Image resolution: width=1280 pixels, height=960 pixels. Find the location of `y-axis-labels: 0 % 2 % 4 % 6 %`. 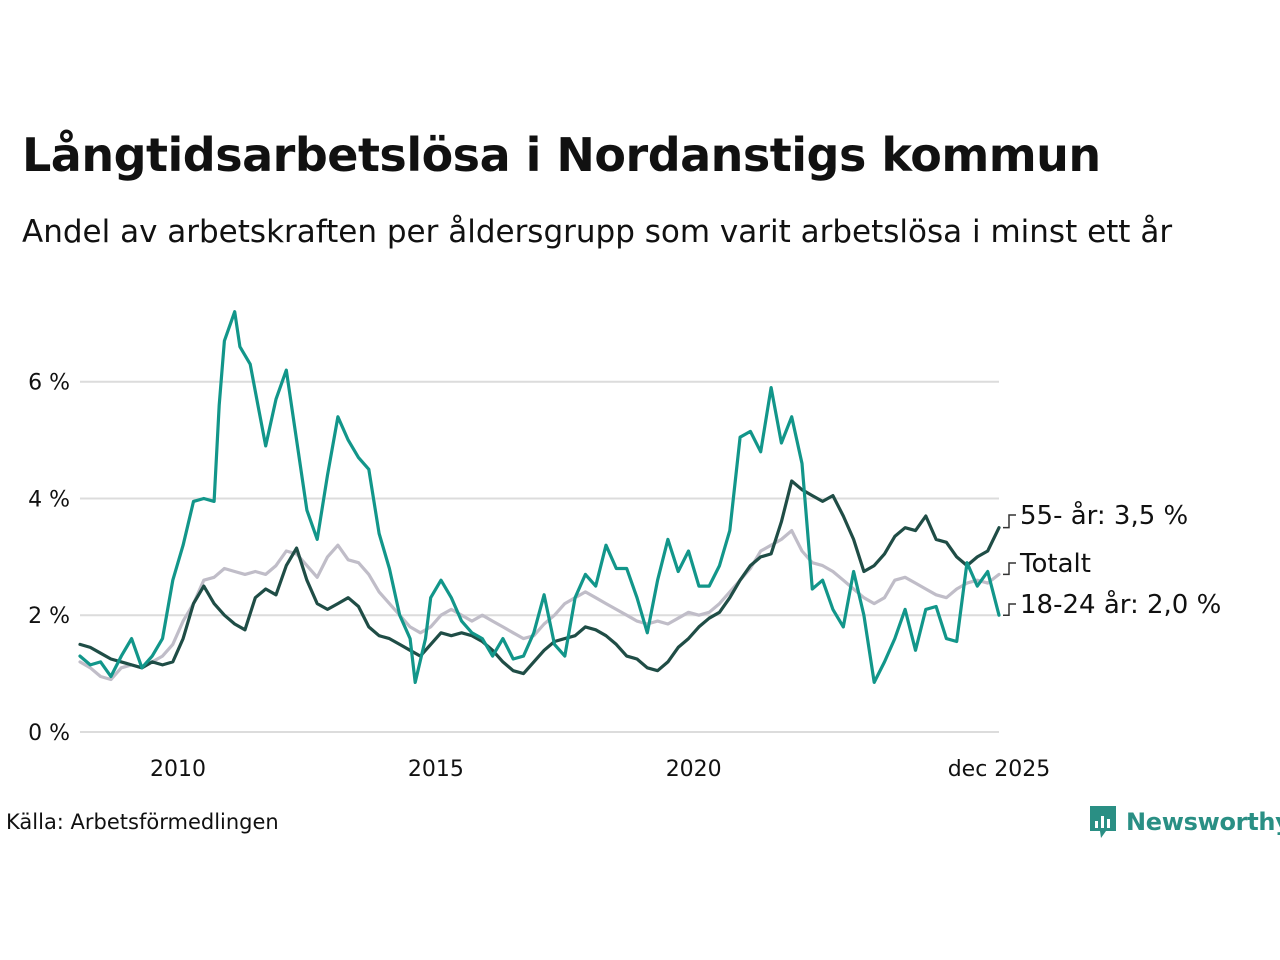

y-axis-labels: 0 % 2 % 4 % 6 % is located at coordinates (49, 558).